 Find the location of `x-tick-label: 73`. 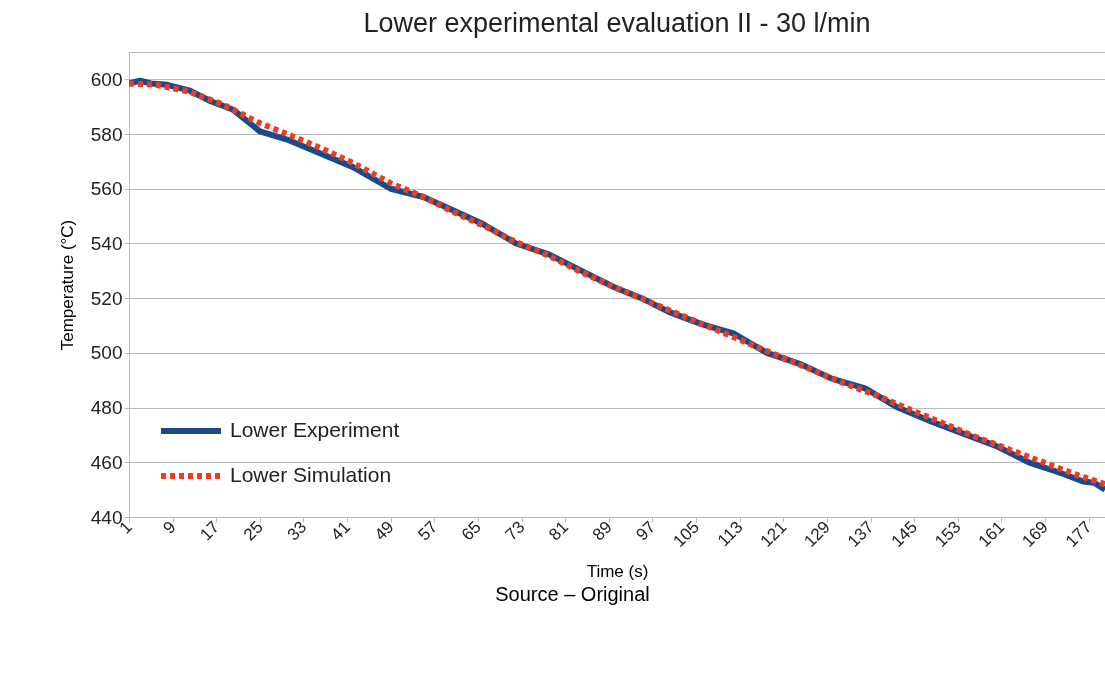

x-tick-label: 73 is located at coordinates (515, 531).